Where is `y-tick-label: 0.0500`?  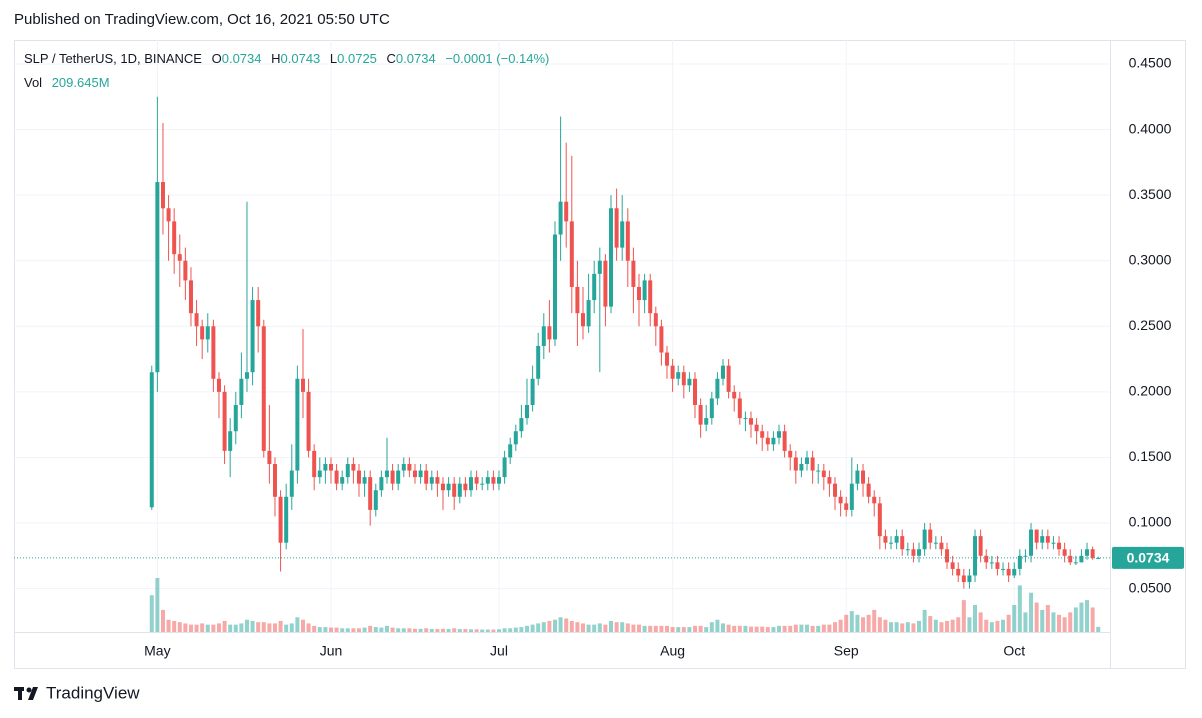
y-tick-label: 0.0500 is located at coordinates (1150, 587).